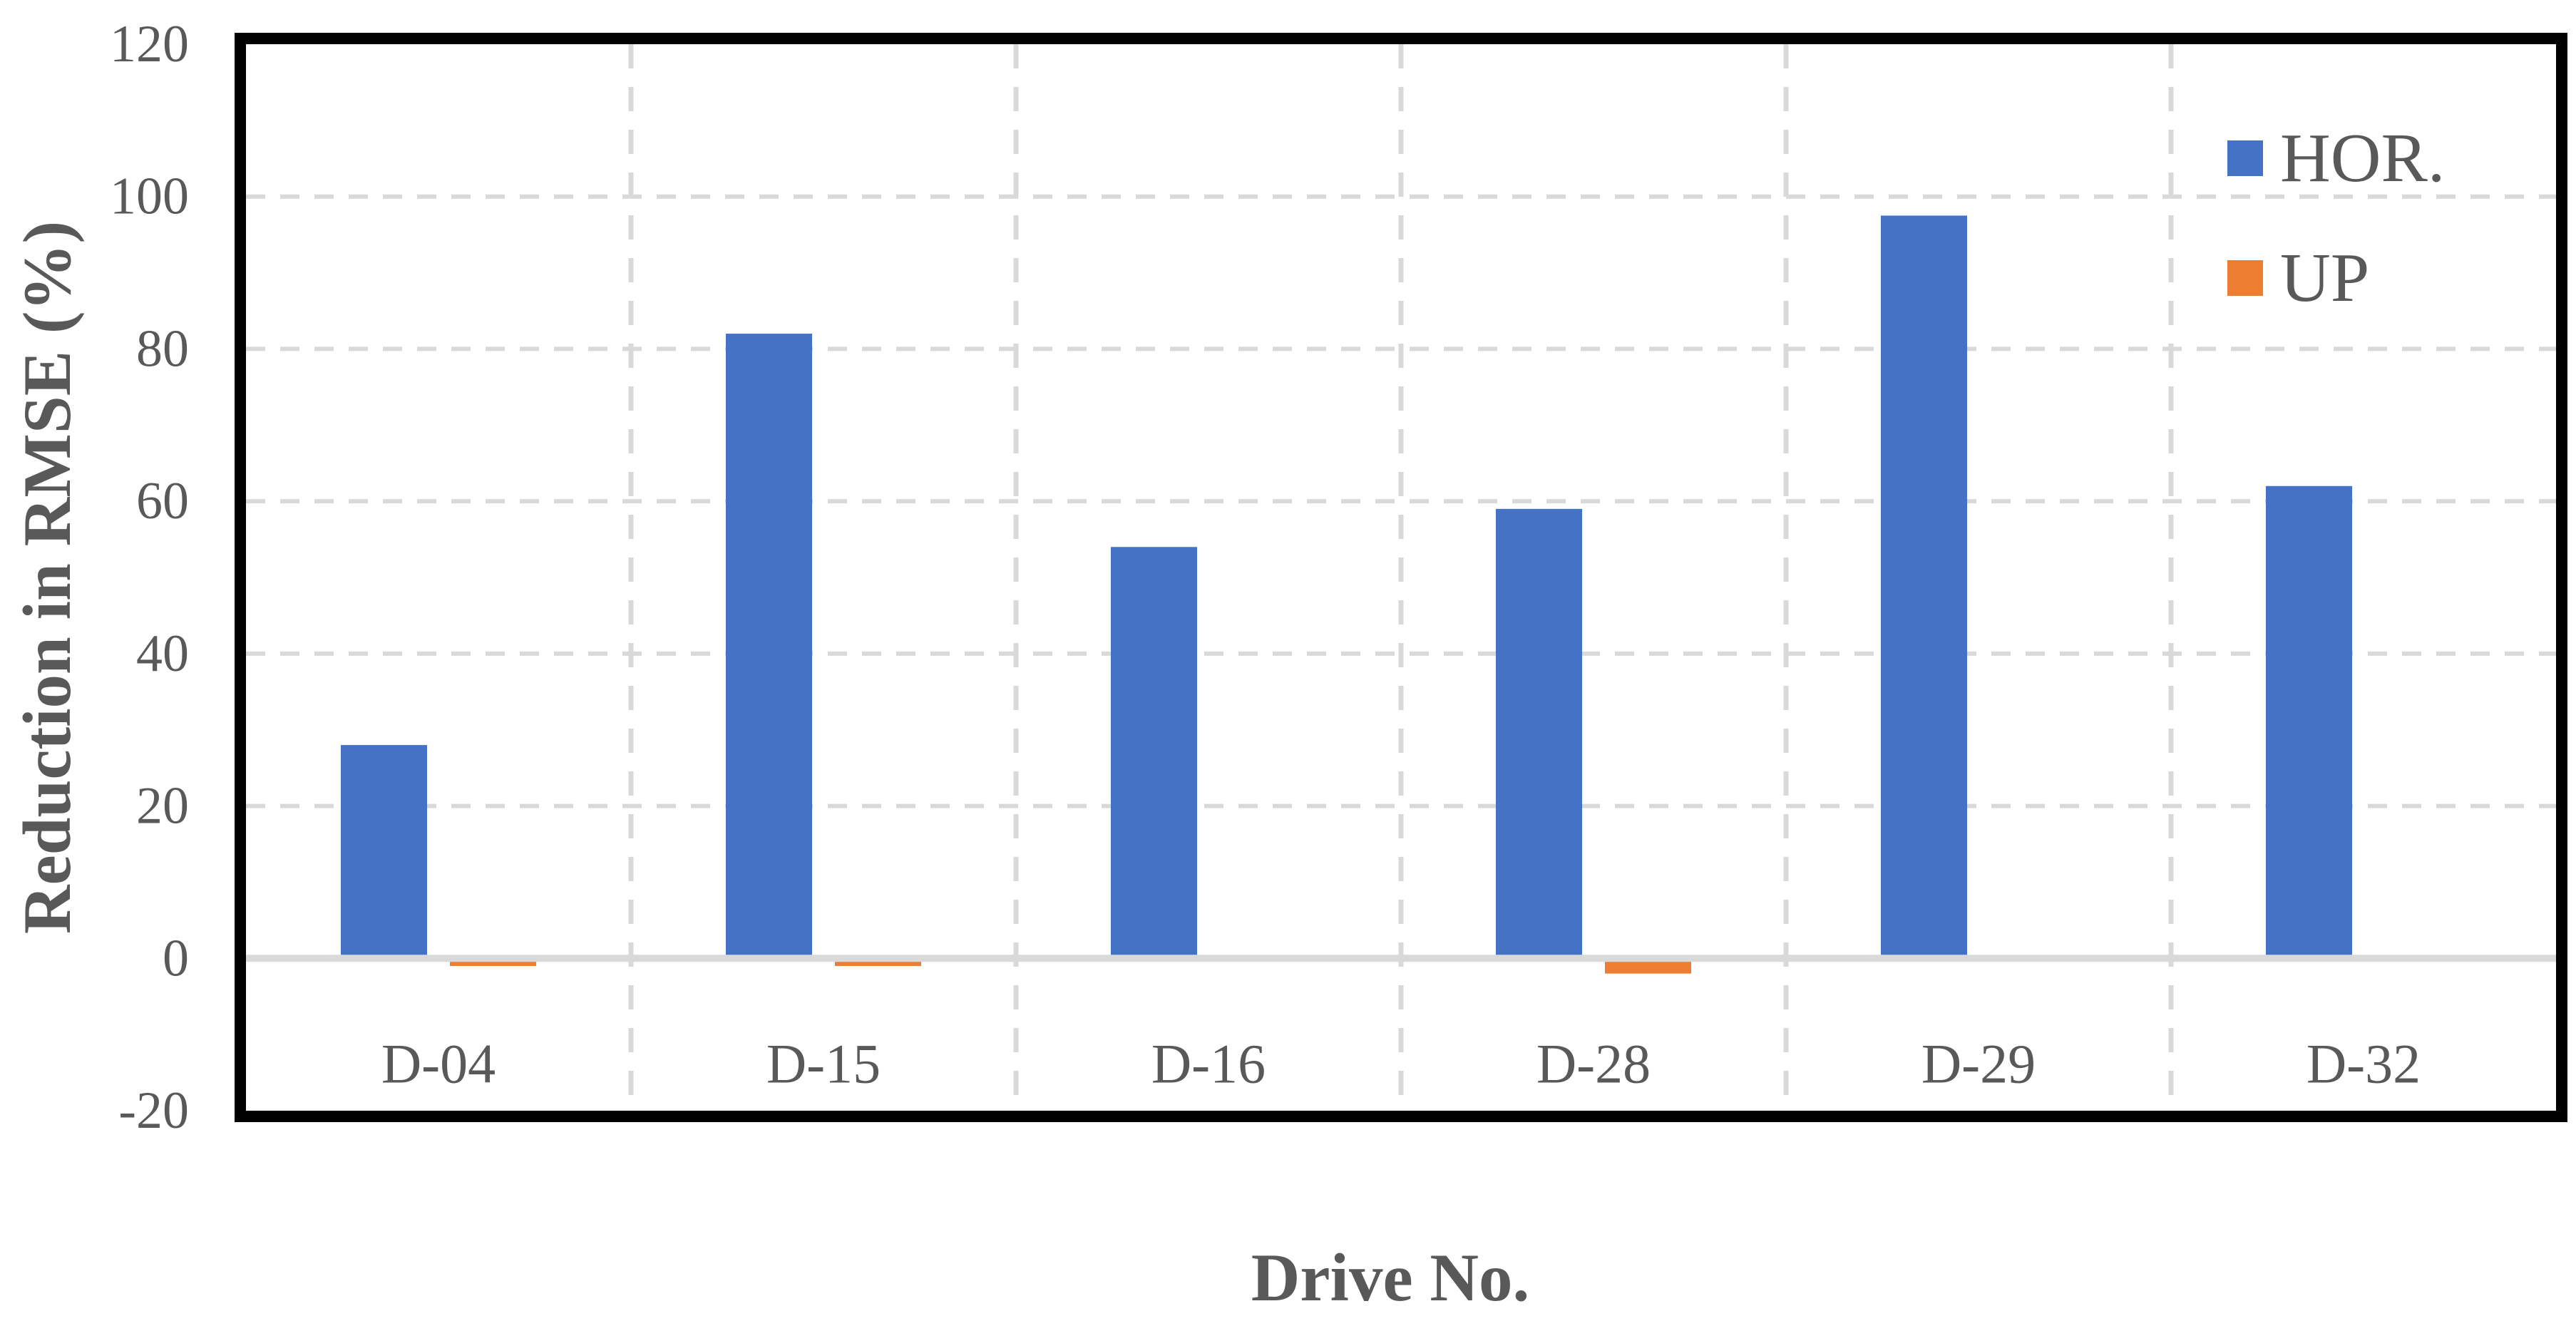  What do you see at coordinates (823, 1064) in the screenshot?
I see `x-tick-D-15: D-15` at bounding box center [823, 1064].